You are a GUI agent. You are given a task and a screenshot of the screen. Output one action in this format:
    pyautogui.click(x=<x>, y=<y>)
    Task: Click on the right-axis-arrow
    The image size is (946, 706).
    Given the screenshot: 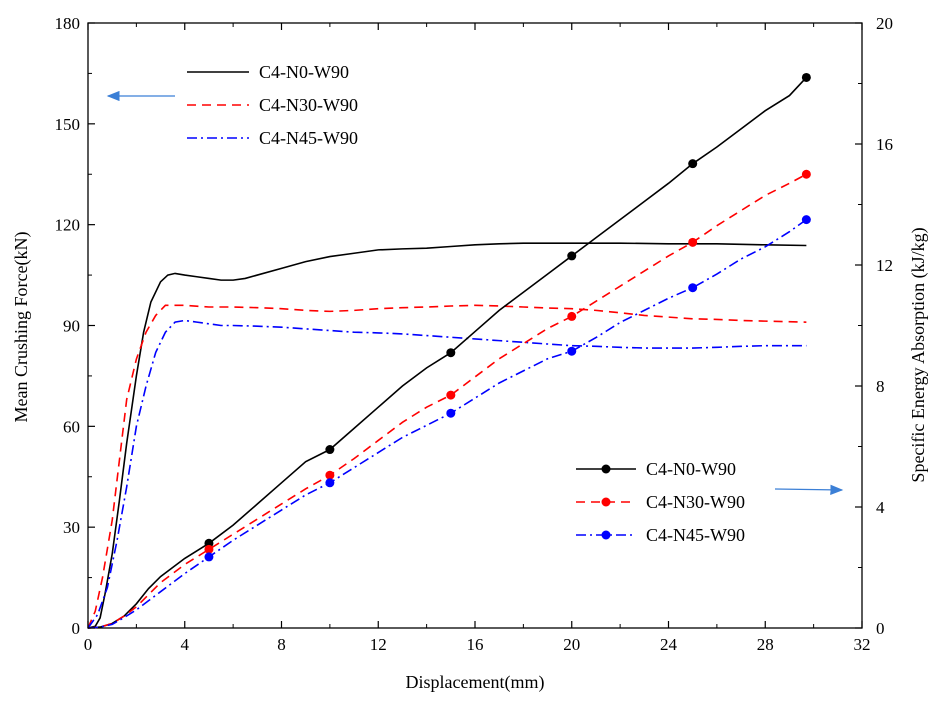 What is the action you would take?
    pyautogui.click(x=809, y=490)
    